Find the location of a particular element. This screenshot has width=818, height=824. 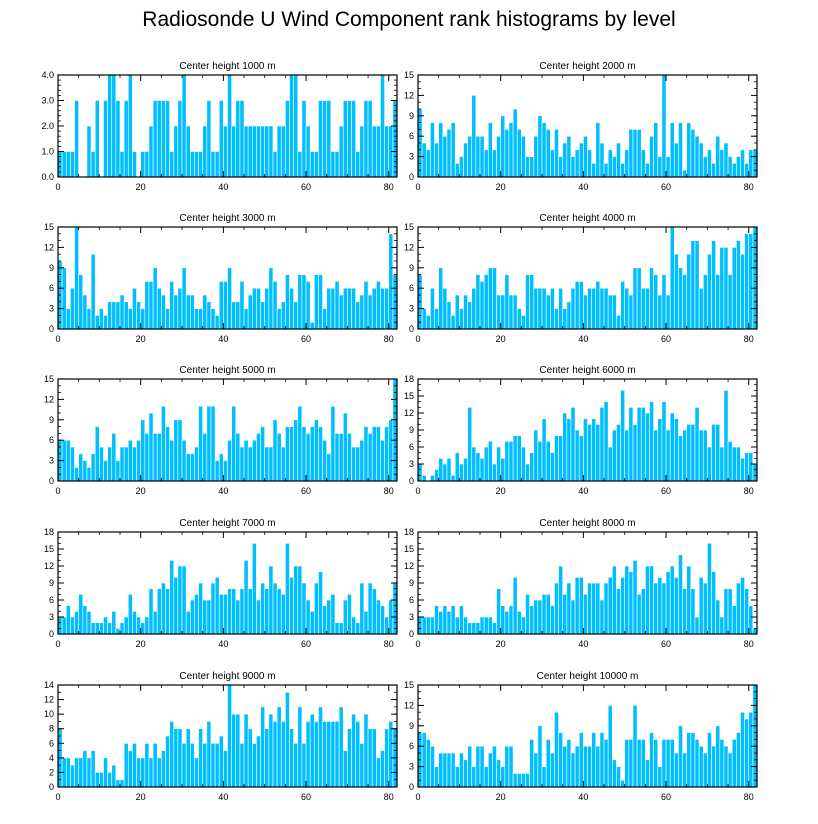

x-tick-label: 40 is located at coordinates (223, 187).